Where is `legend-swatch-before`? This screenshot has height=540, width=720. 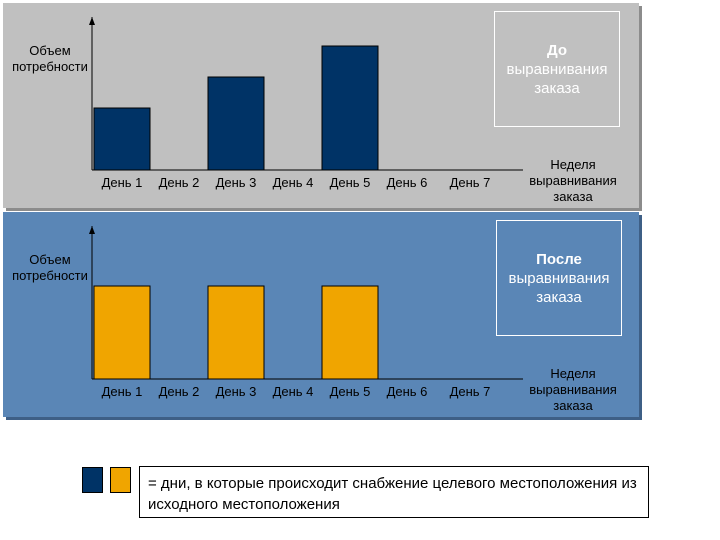 legend-swatch-before is located at coordinates (92, 480).